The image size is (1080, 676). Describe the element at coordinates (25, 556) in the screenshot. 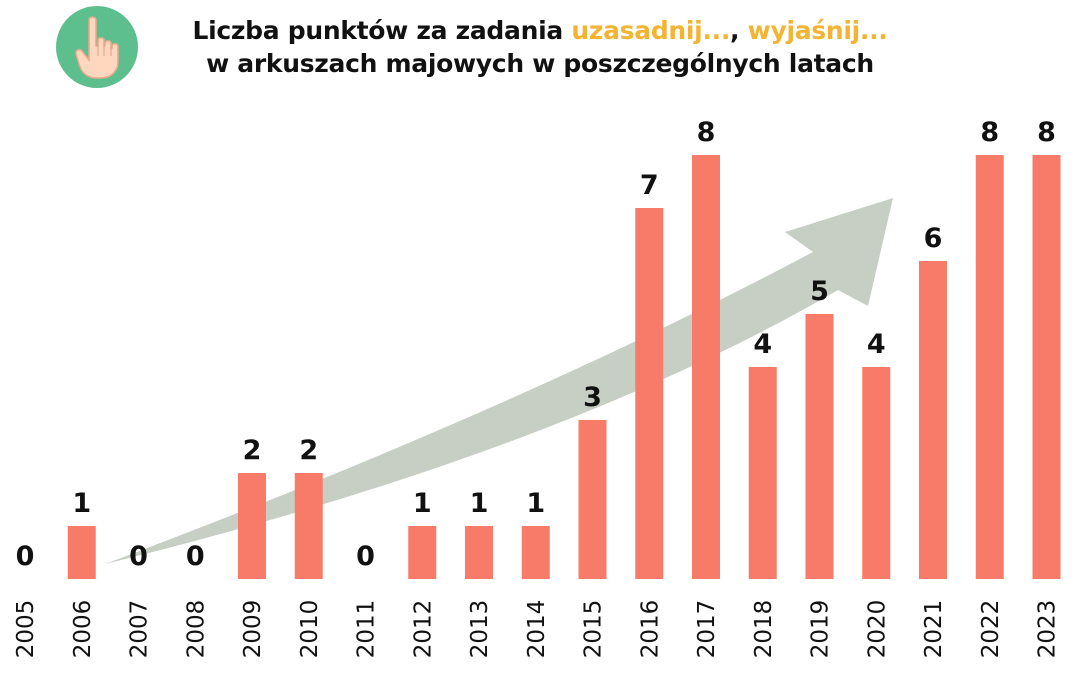

I see `value-label-2005: 0` at that location.